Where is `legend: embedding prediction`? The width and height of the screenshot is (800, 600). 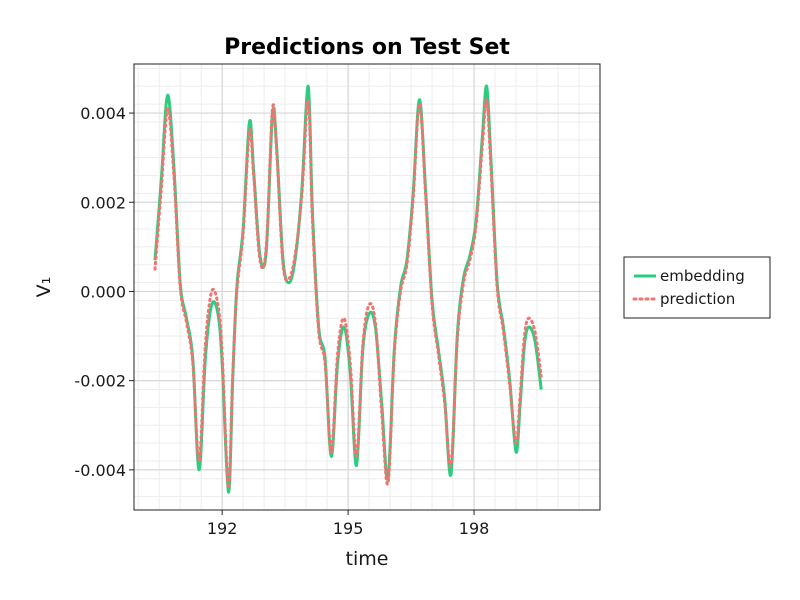
legend: embedding prediction is located at coordinates (697, 287).